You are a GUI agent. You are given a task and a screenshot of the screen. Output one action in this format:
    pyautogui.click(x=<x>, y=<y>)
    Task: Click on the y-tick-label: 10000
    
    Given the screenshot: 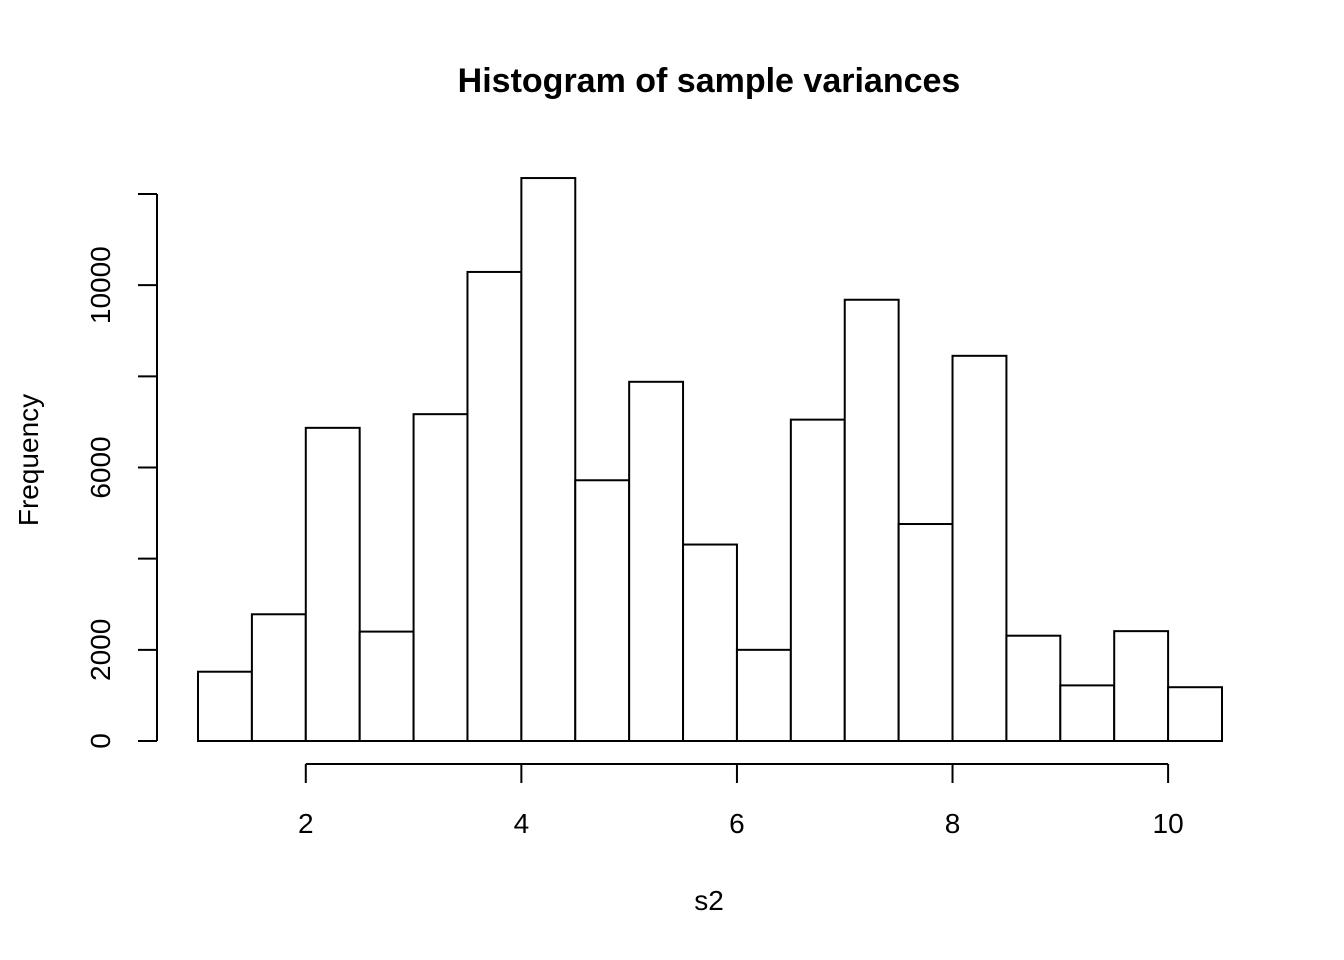 What is the action you would take?
    pyautogui.click(x=100, y=285)
    